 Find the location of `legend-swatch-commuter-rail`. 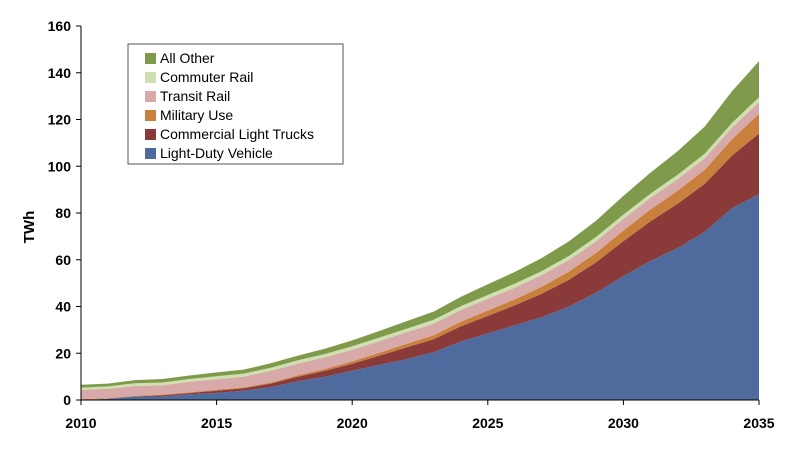

legend-swatch-commuter-rail is located at coordinates (150, 77).